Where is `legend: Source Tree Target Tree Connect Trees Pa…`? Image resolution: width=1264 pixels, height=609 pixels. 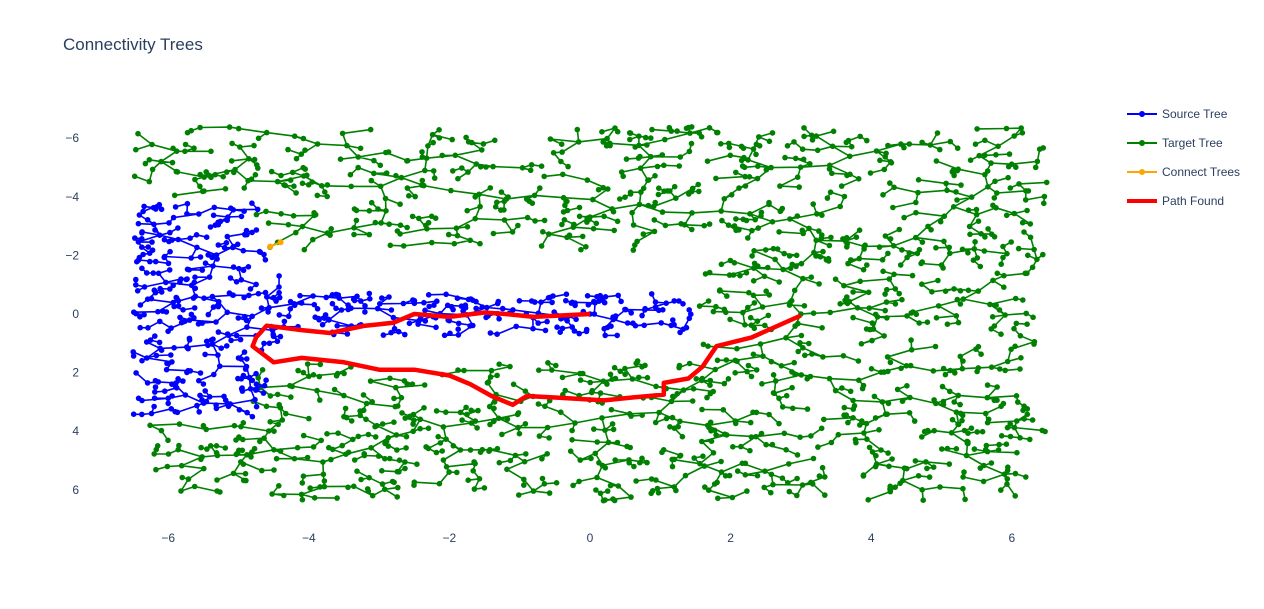
legend: Source Tree Target Tree Connect Trees Pa… is located at coordinates (1183, 157).